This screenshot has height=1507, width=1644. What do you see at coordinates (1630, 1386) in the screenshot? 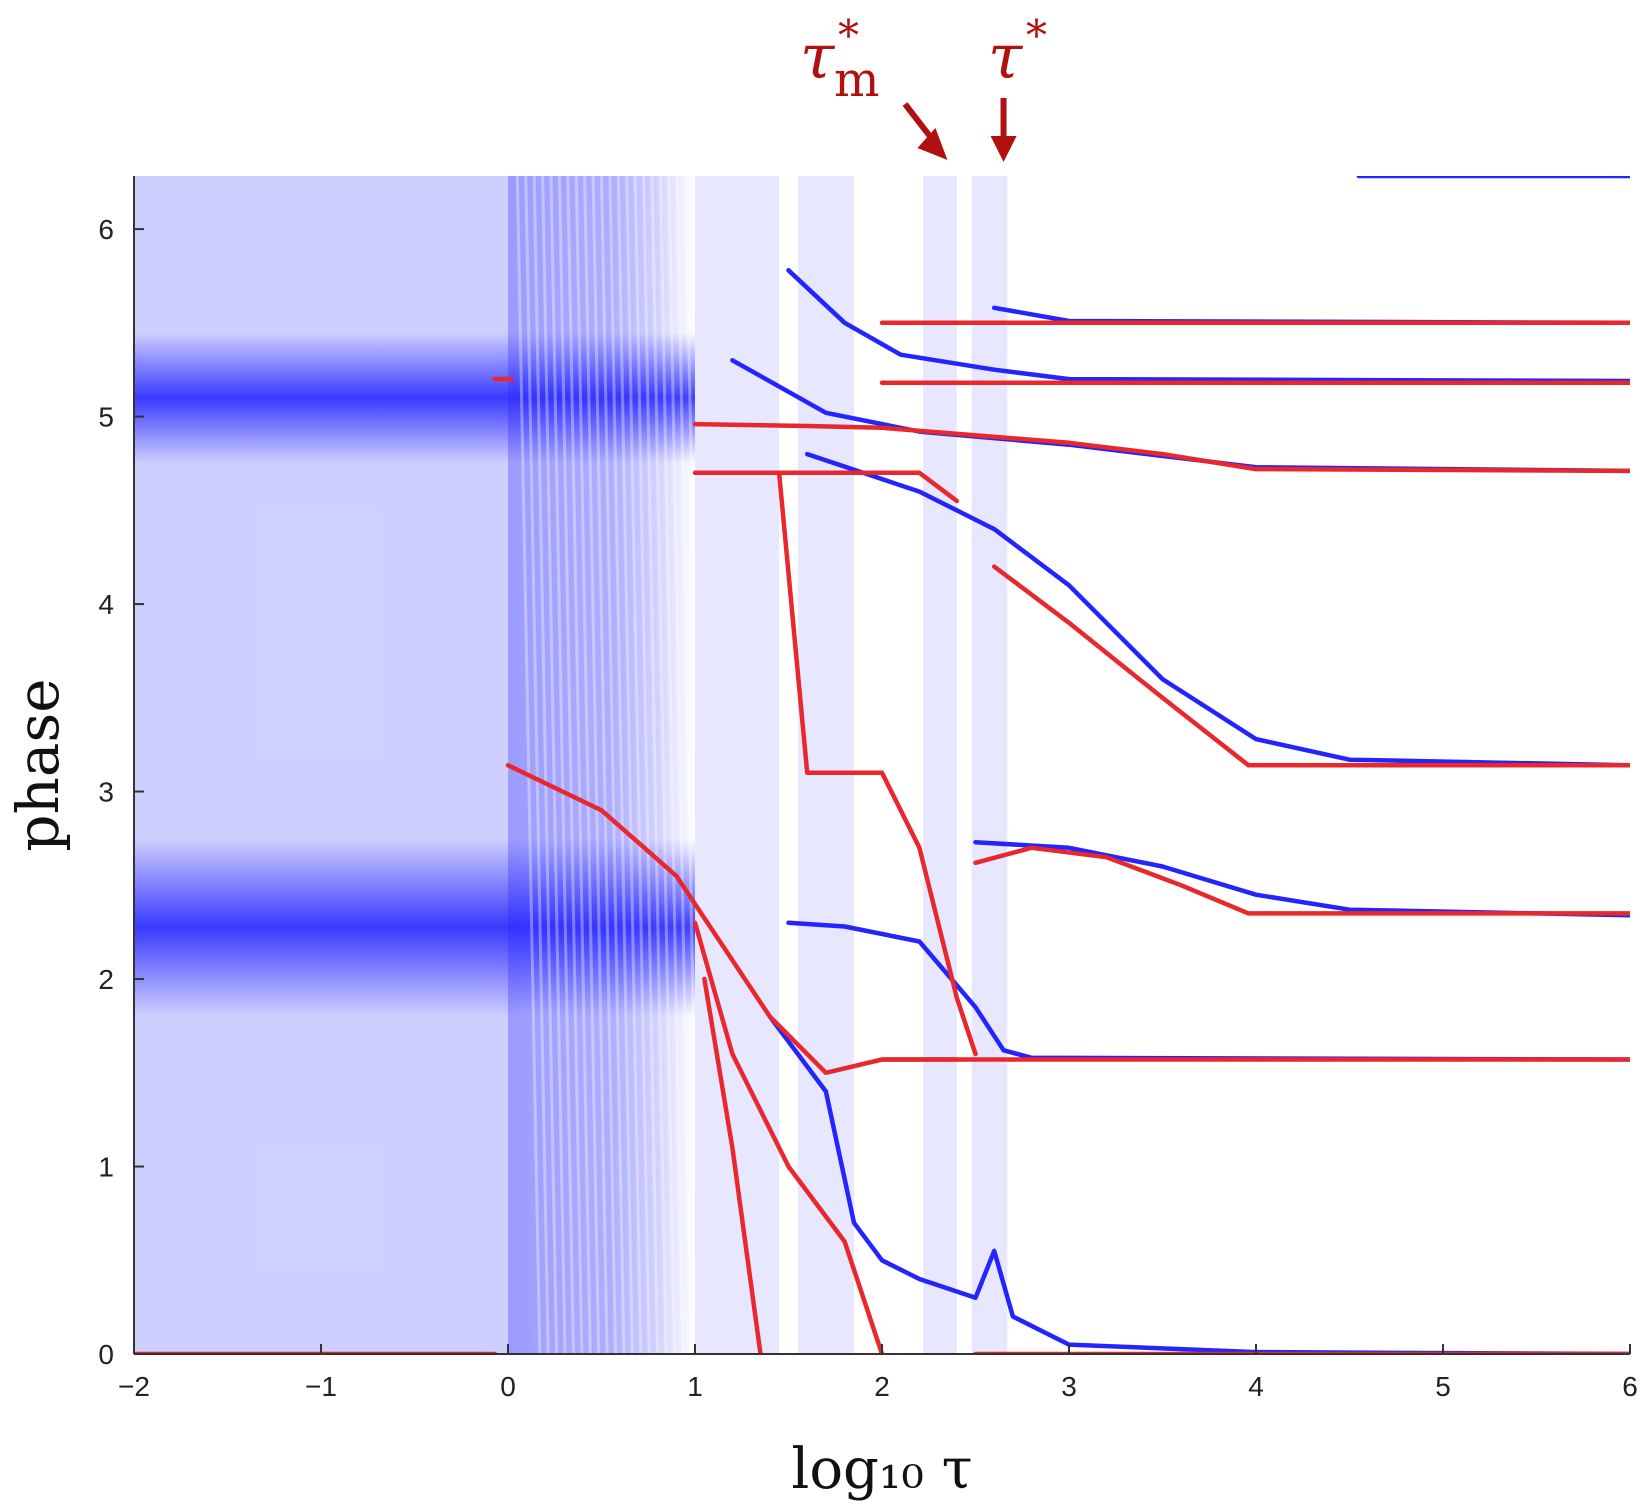
I see `x-tick-label: 6` at bounding box center [1630, 1386].